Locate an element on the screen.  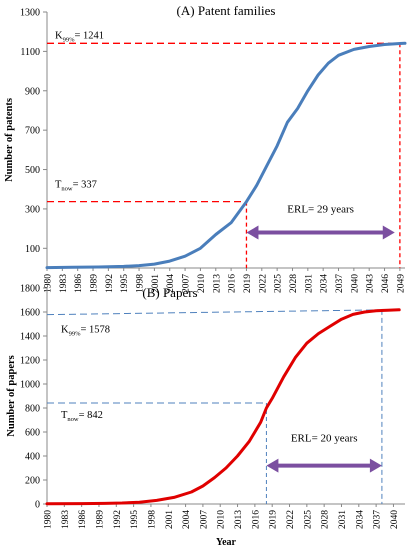
y-tick-label: 600 is located at coordinates (32, 433).